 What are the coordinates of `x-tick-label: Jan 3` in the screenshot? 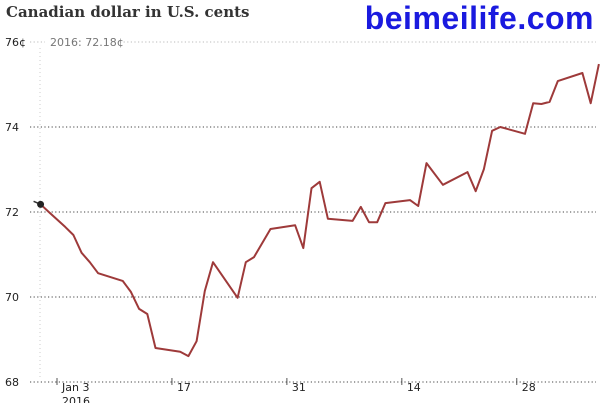 It's located at (75, 387).